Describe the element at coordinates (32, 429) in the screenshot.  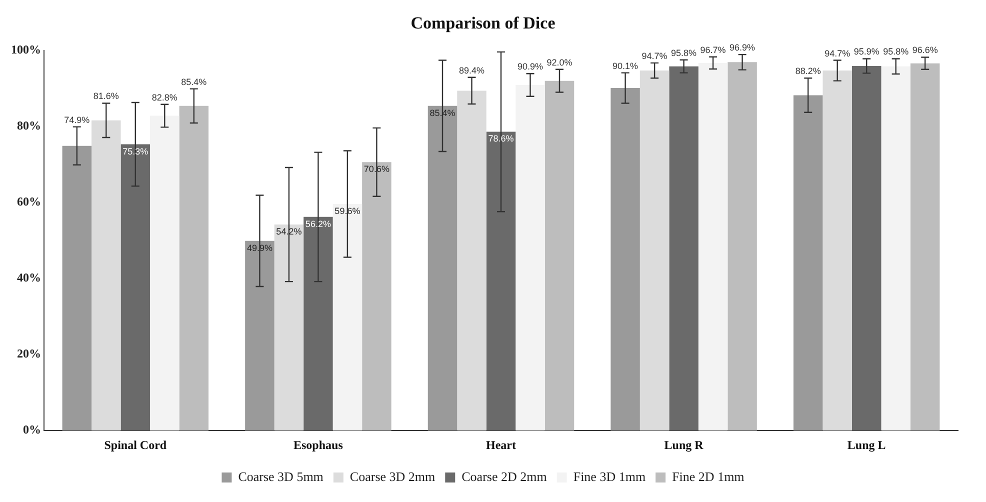
I see `y-tick-label: 0%` at that location.